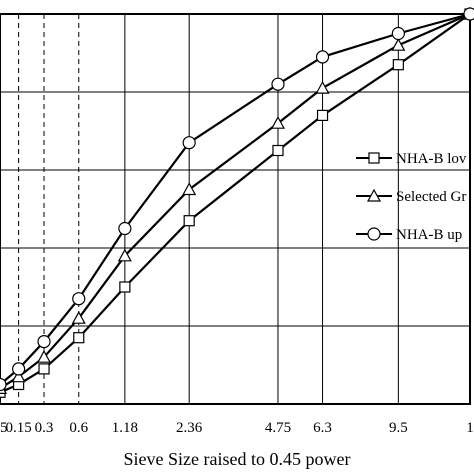  I want to click on legend: NHA-B lov Selected Gr NHA-B up, so click(411, 197).